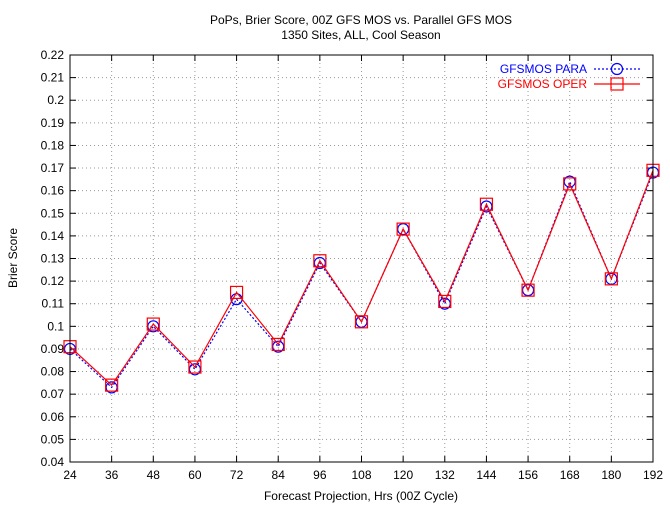 The height and width of the screenshot is (505, 670). Describe the element at coordinates (53, 349) in the screenshot. I see `y-tick-label: 0.09` at that location.